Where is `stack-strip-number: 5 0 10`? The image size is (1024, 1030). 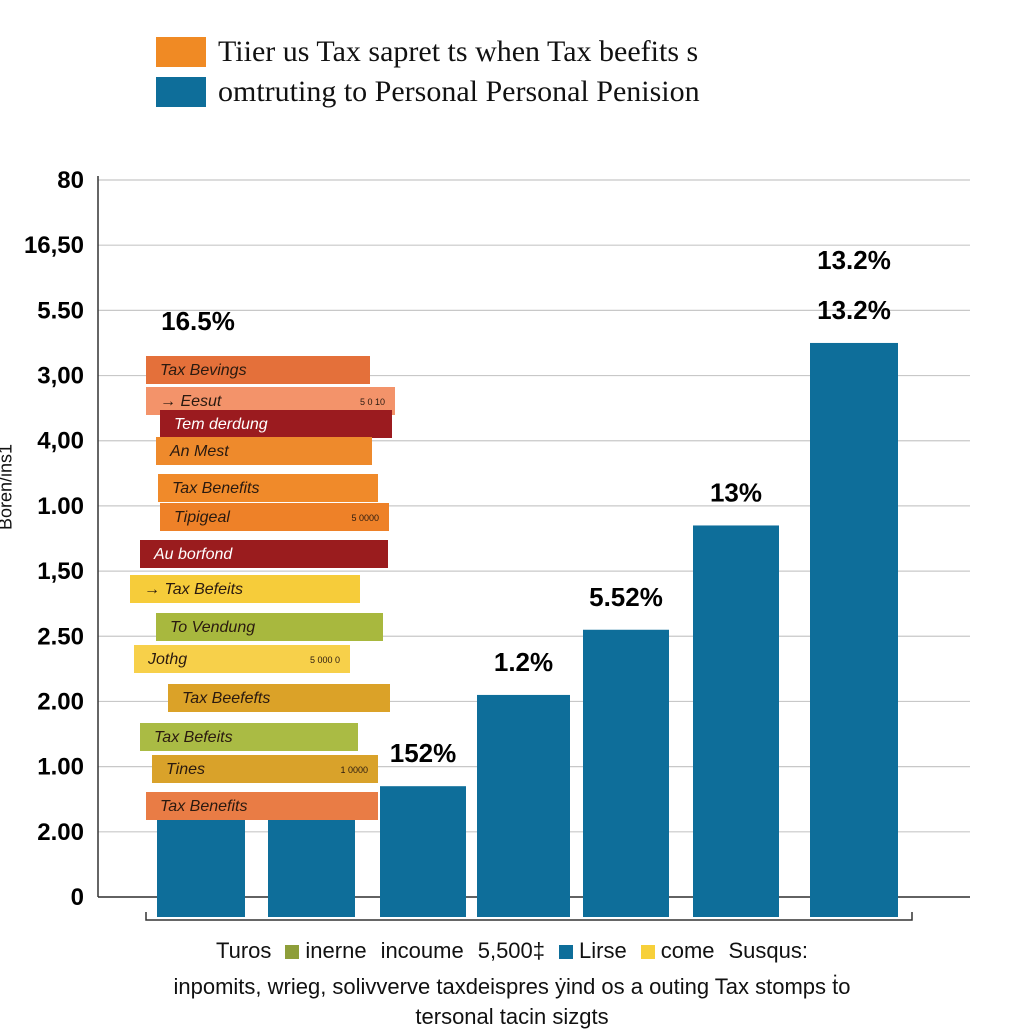
stack-strip-number: 5 0 10 is located at coordinates (372, 402).